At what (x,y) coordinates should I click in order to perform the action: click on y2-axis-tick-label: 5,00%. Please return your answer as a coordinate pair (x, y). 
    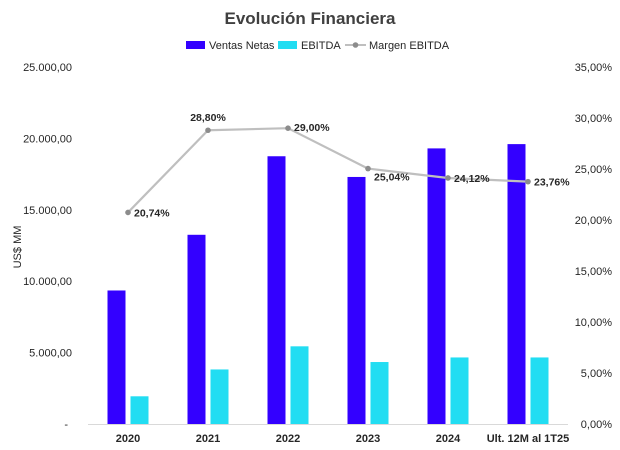
    Looking at the image, I should click on (596, 374).